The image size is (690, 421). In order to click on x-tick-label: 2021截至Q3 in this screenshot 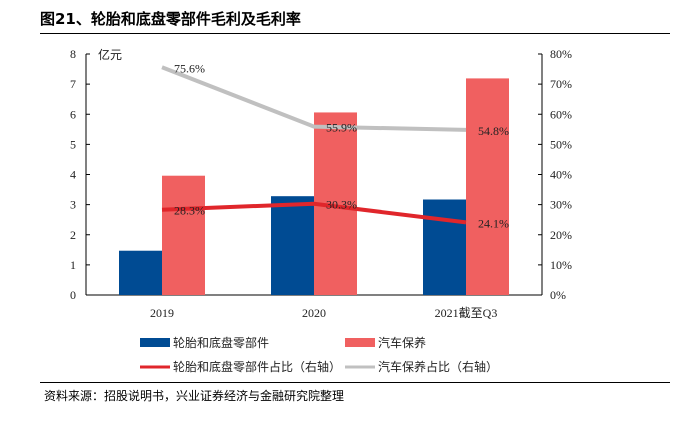, I will do `click(466, 313)`.